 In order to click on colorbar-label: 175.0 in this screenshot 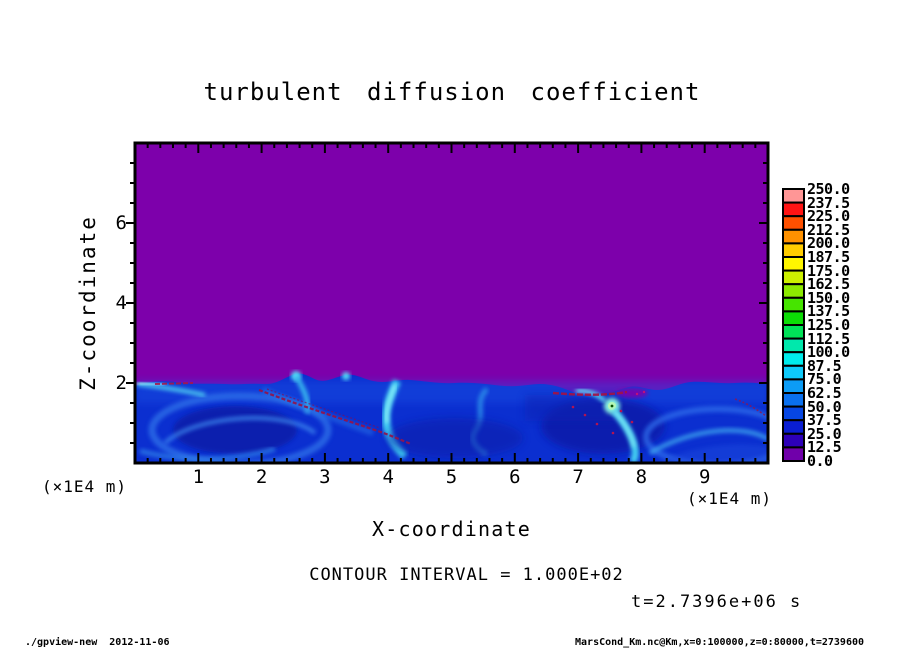, I will do `click(828, 270)`.